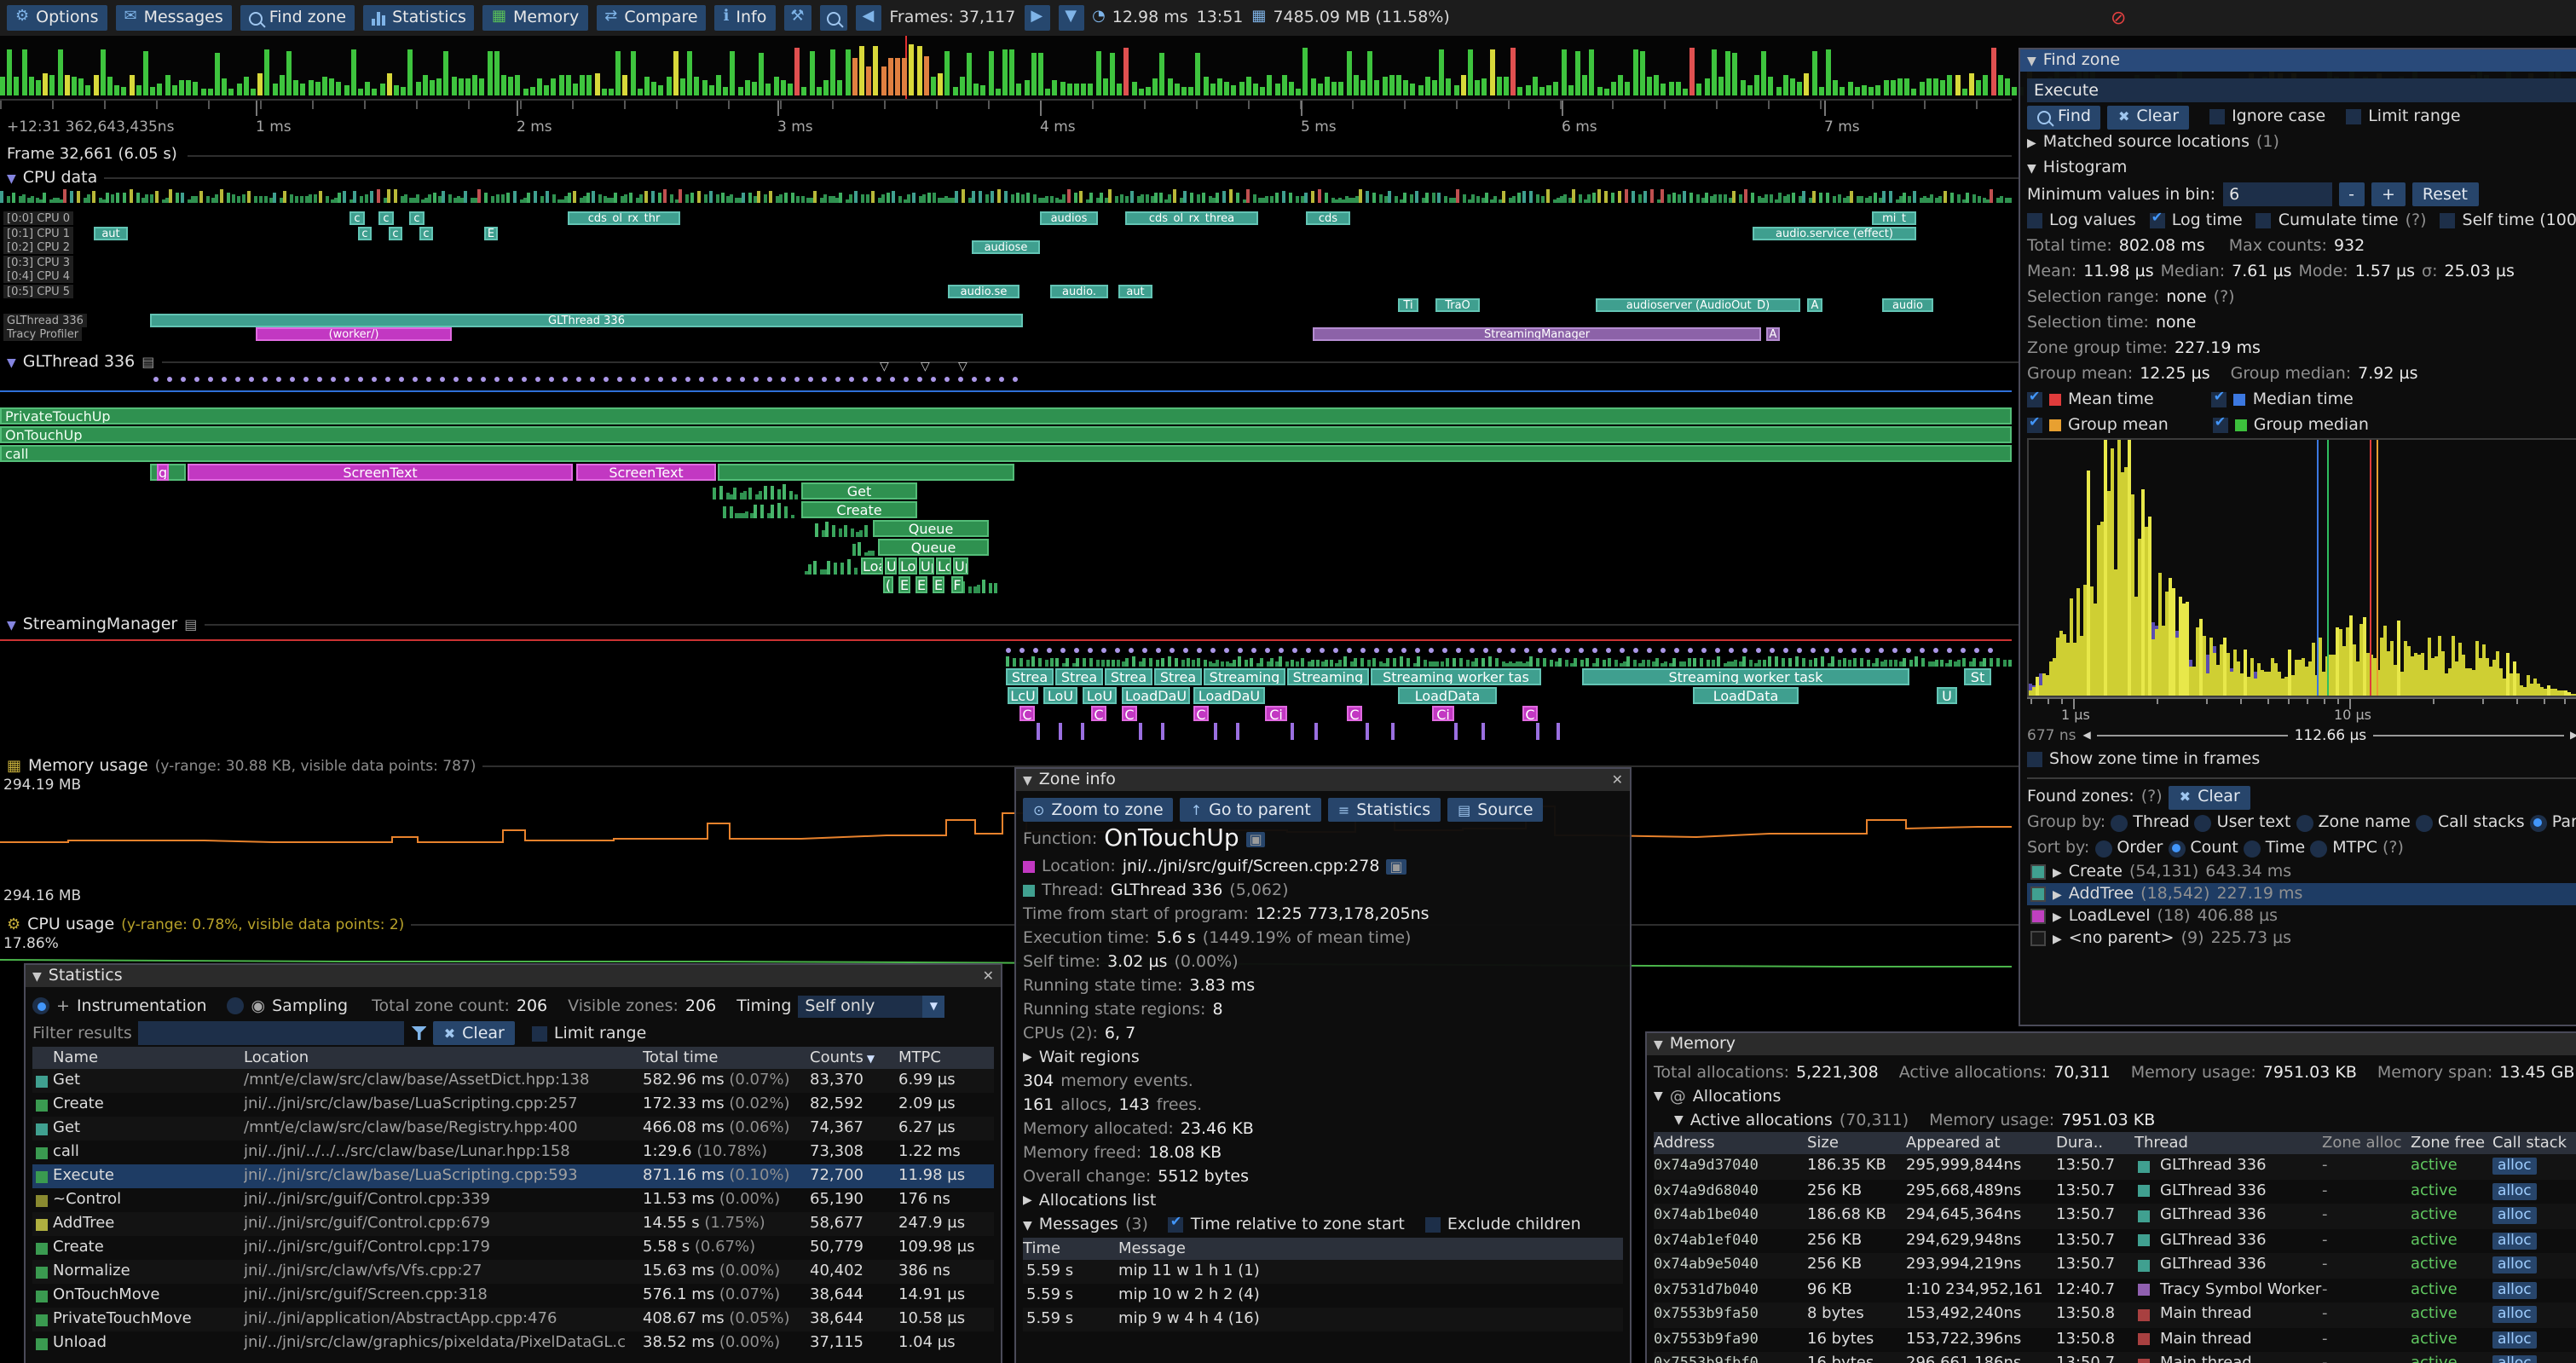  I want to click on zone-chip: LoU, so click(1100, 696).